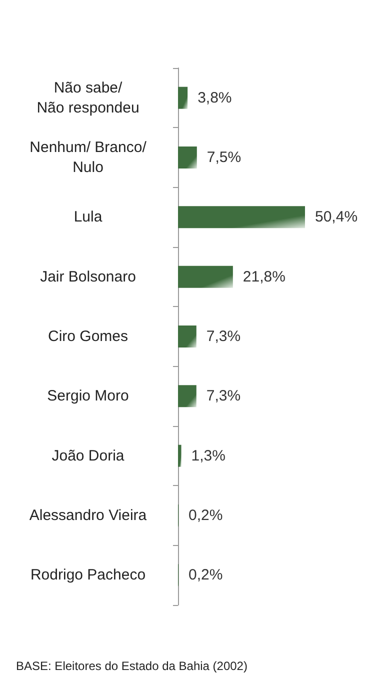 This screenshot has height=700, width=391. I want to click on y-tick-label: Não sabe/ Não respondeu, so click(88, 97).